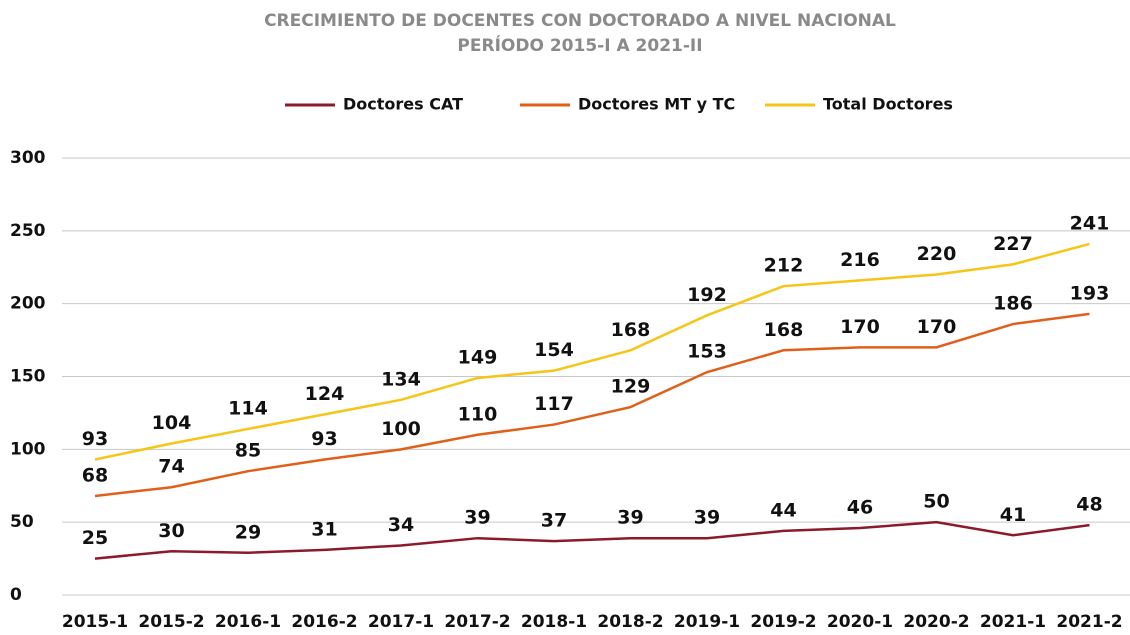  What do you see at coordinates (28, 231) in the screenshot?
I see `y-tick-label: 250` at bounding box center [28, 231].